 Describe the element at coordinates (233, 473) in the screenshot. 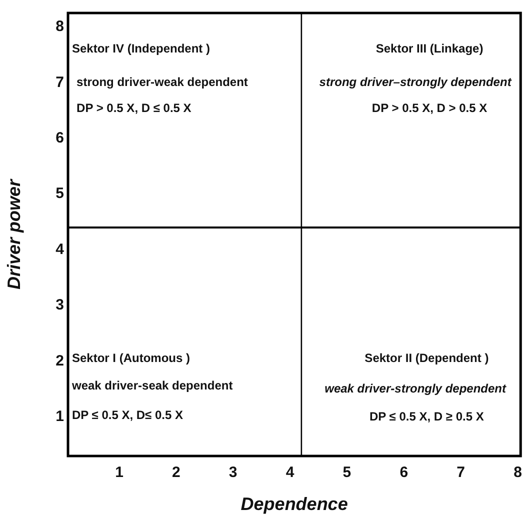

I see `x-tick-label: 3` at that location.